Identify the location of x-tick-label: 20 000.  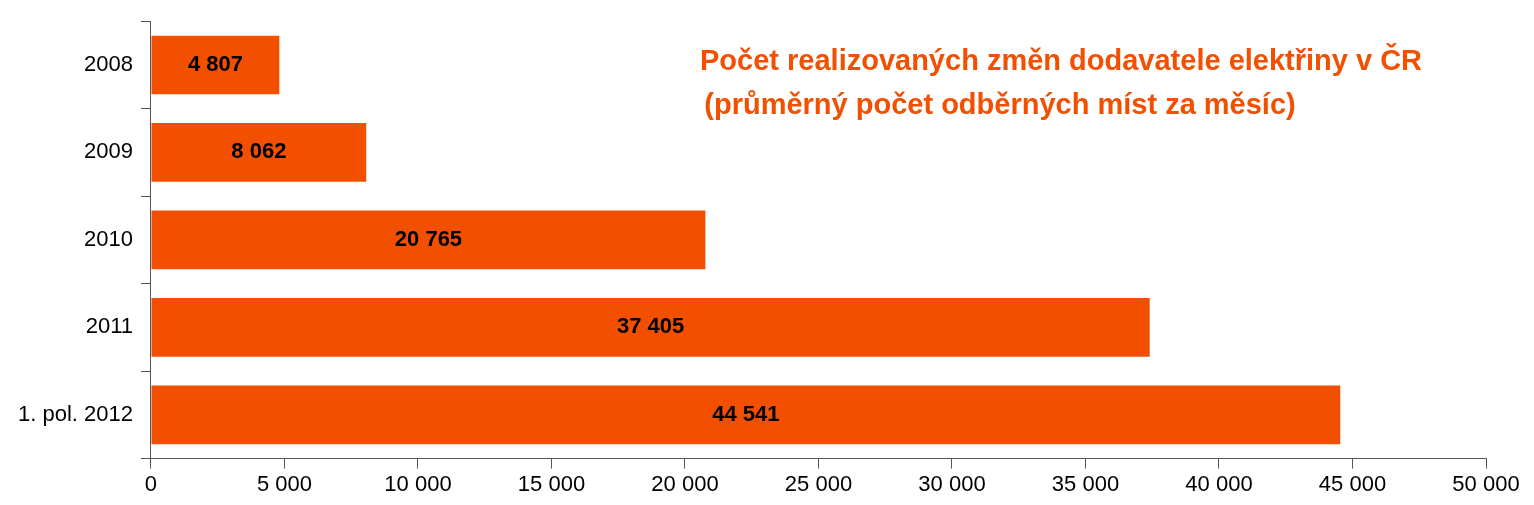
(685, 483).